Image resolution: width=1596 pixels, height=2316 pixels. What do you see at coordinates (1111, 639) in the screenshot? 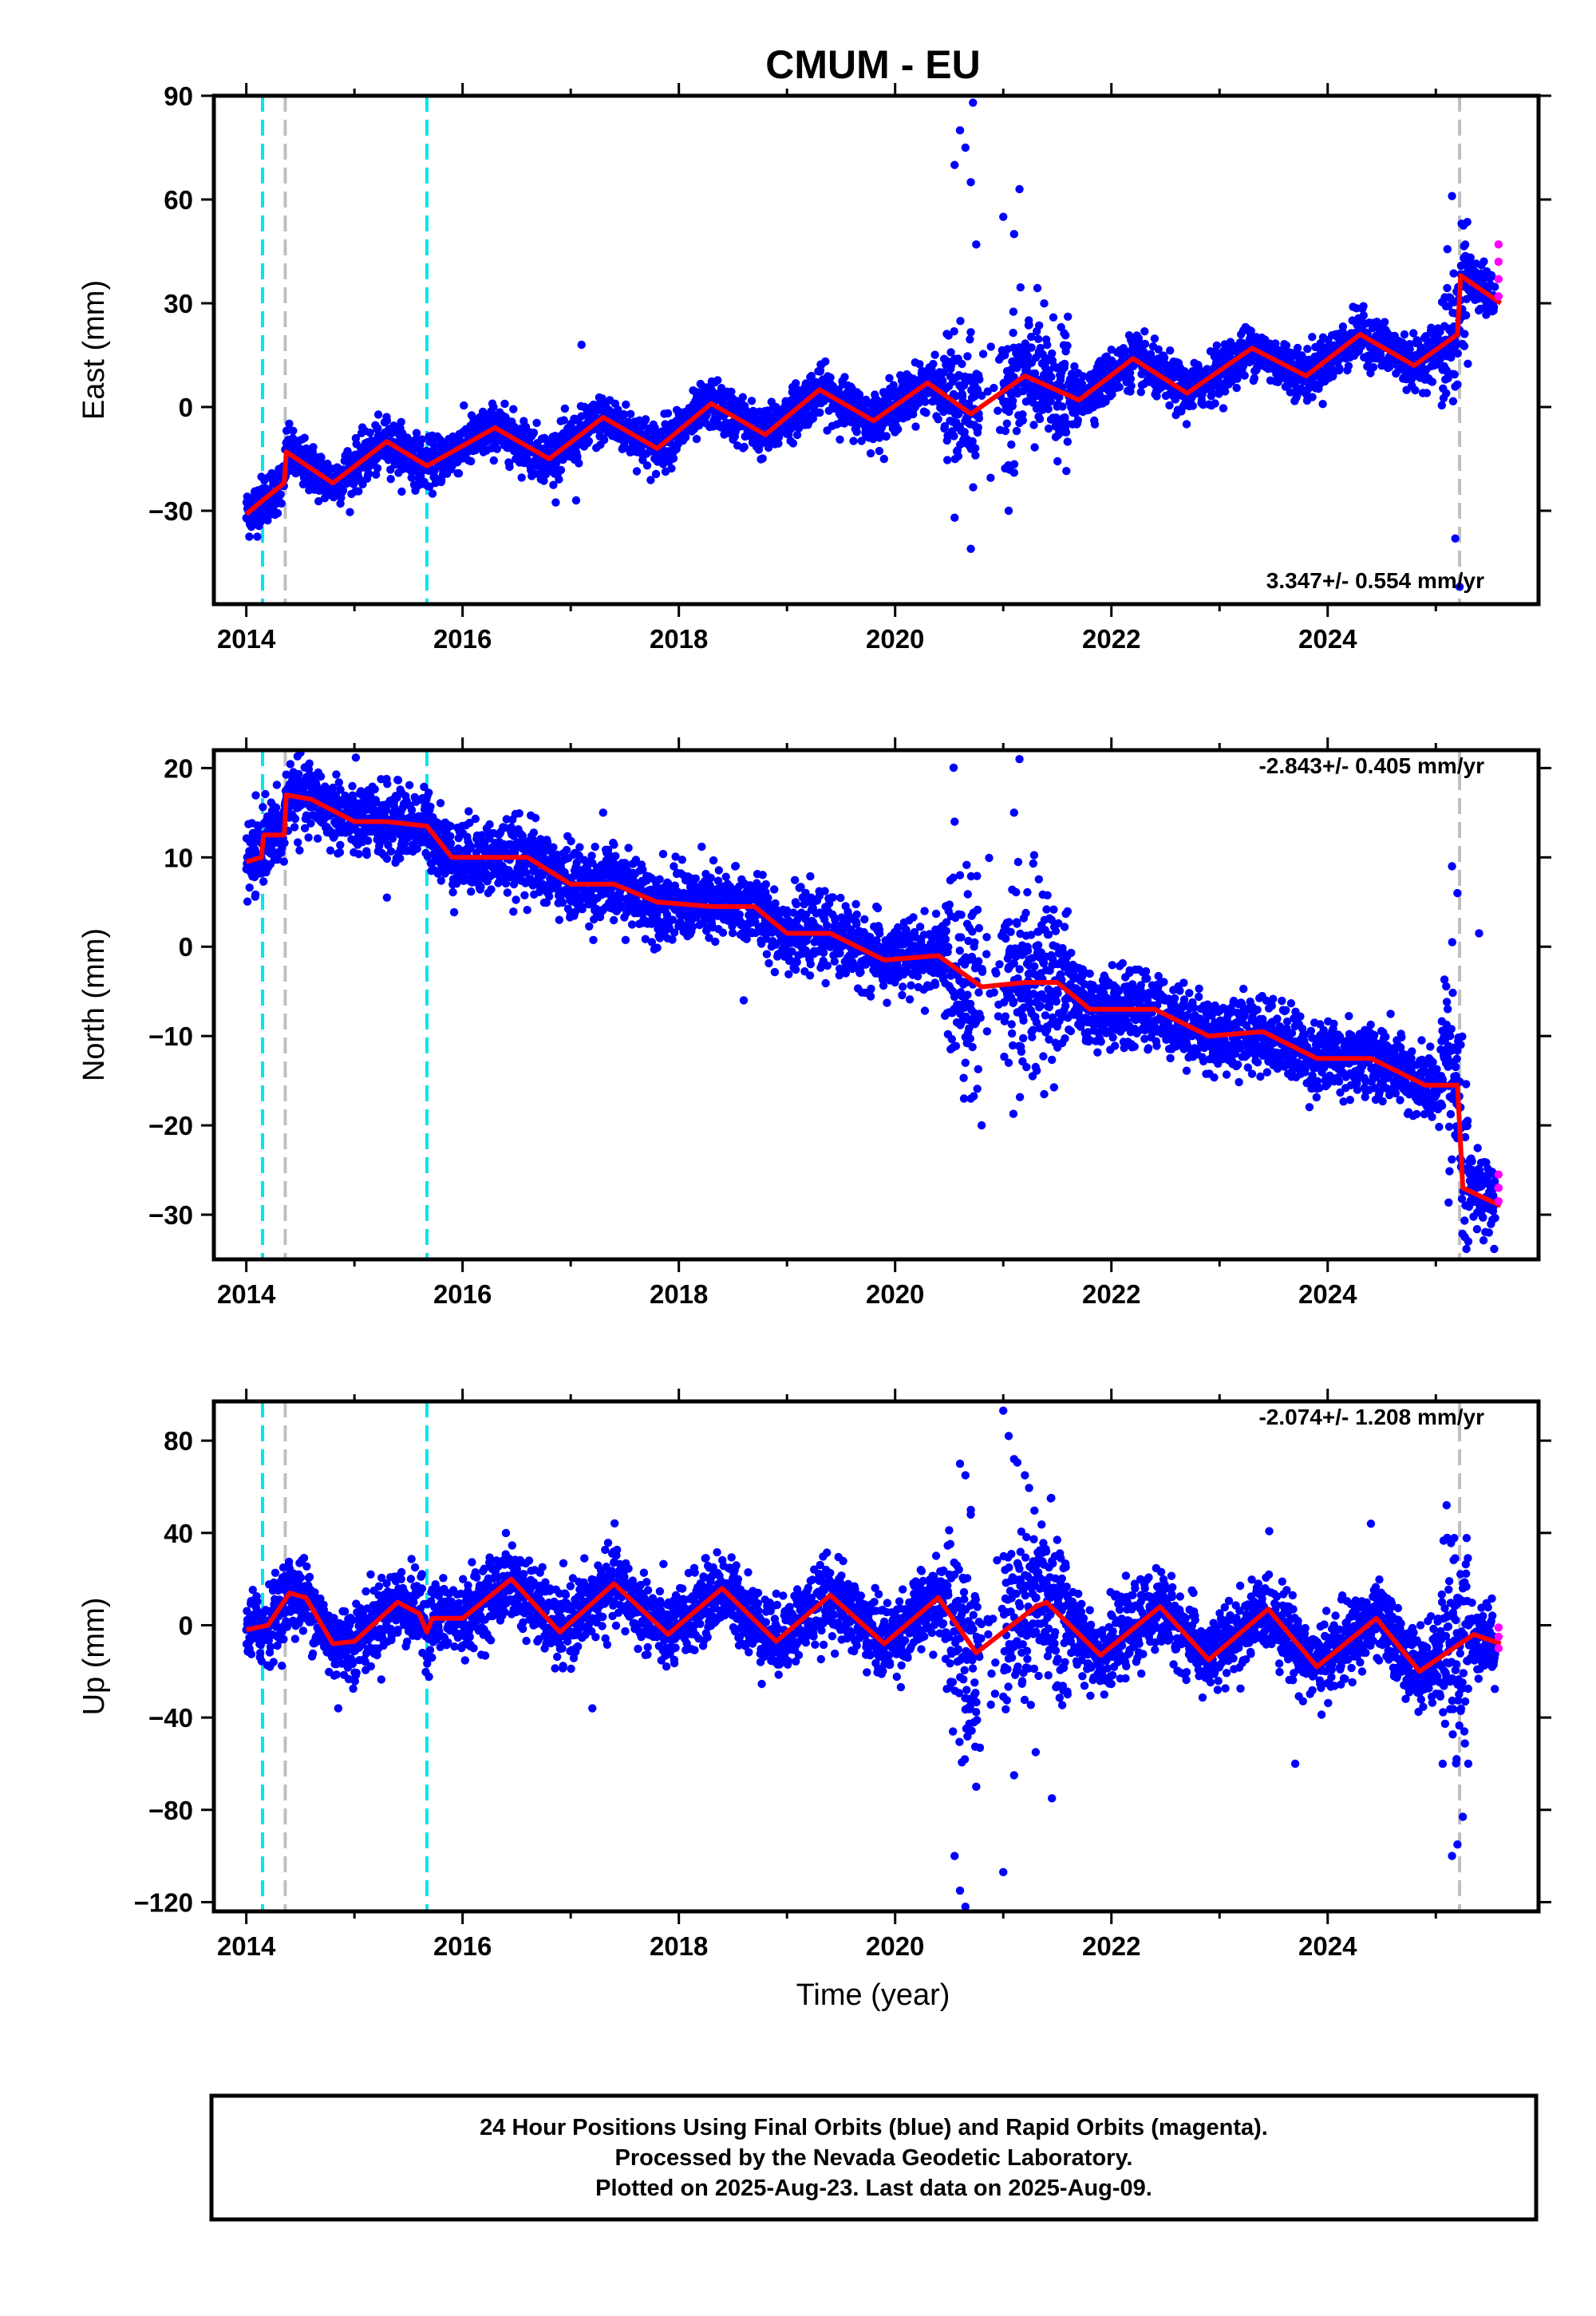
I see `east-xtick-label: 2022` at bounding box center [1111, 639].